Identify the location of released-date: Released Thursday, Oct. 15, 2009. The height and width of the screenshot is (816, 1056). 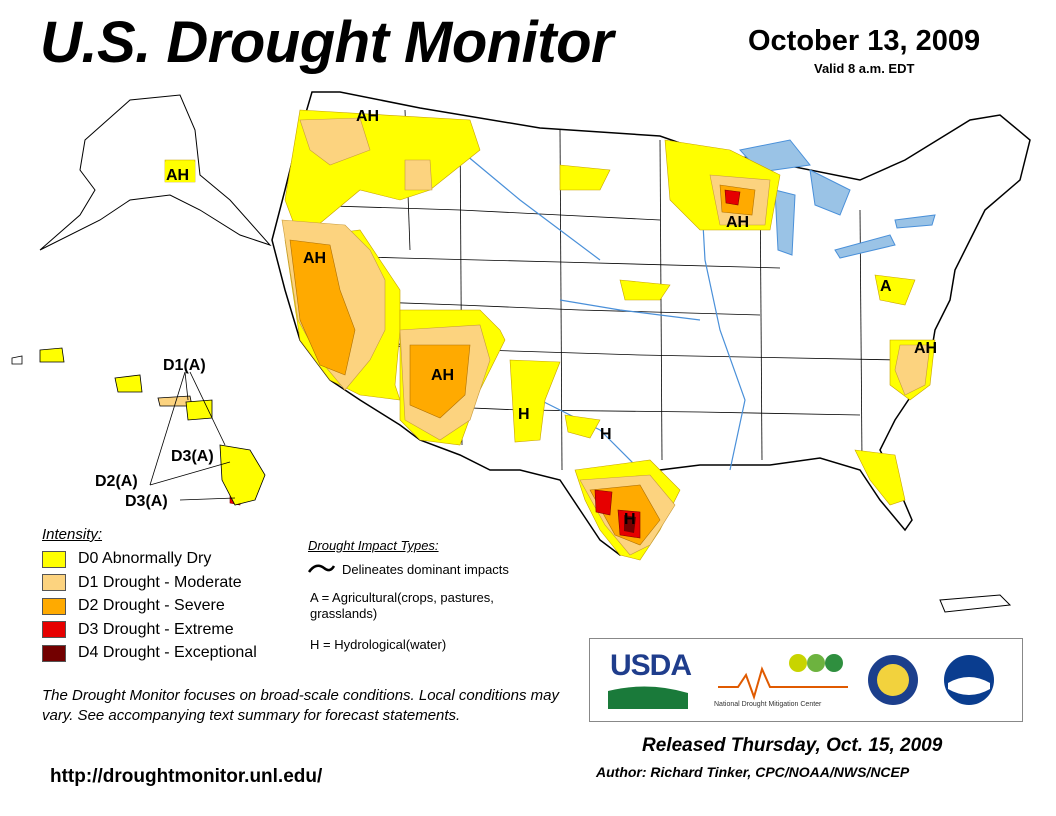
(792, 745).